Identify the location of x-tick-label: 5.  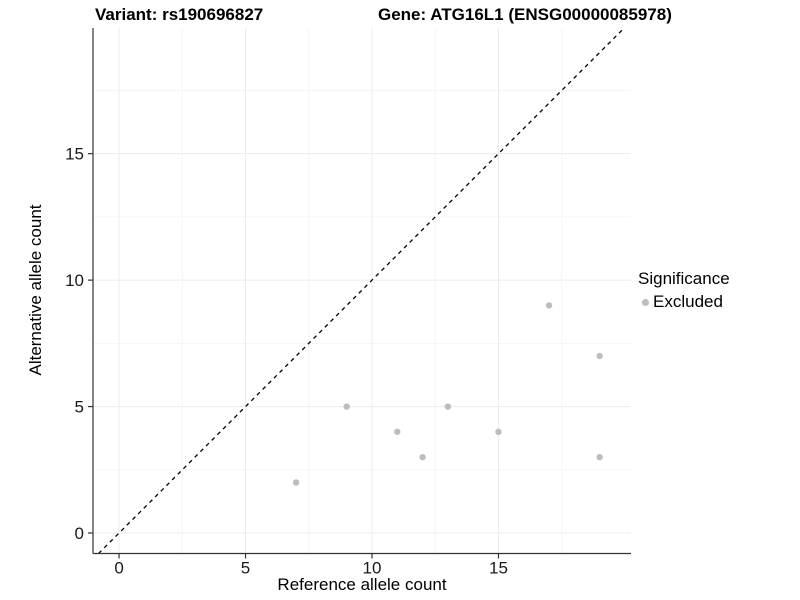
(245, 568).